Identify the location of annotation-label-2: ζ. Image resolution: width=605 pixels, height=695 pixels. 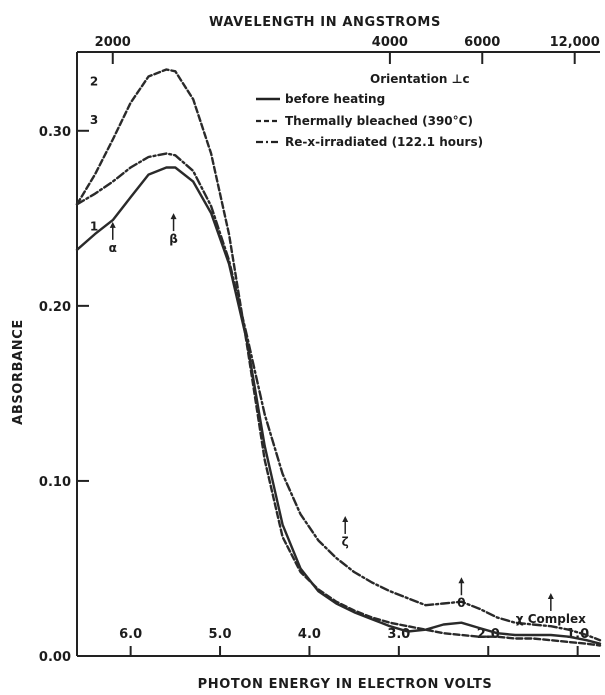
(345, 542).